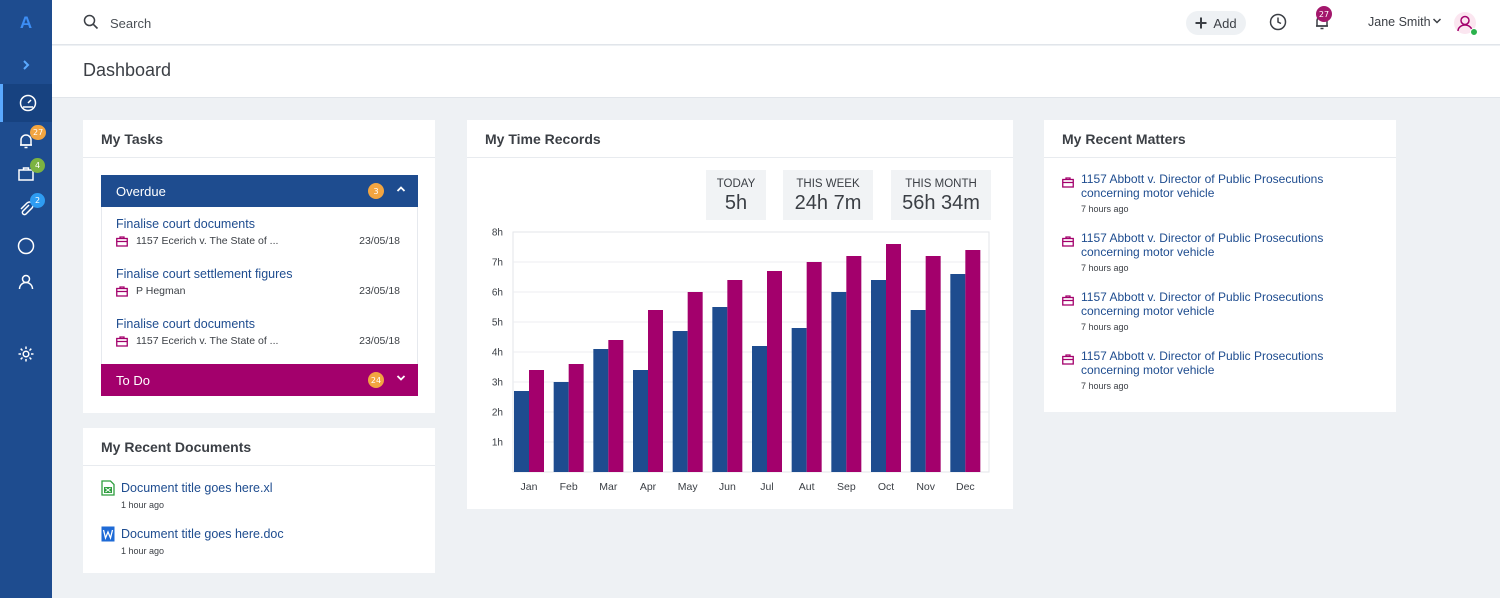  Describe the element at coordinates (828, 184) in the screenshot. I see `stat-label: THIS WEEK` at that location.